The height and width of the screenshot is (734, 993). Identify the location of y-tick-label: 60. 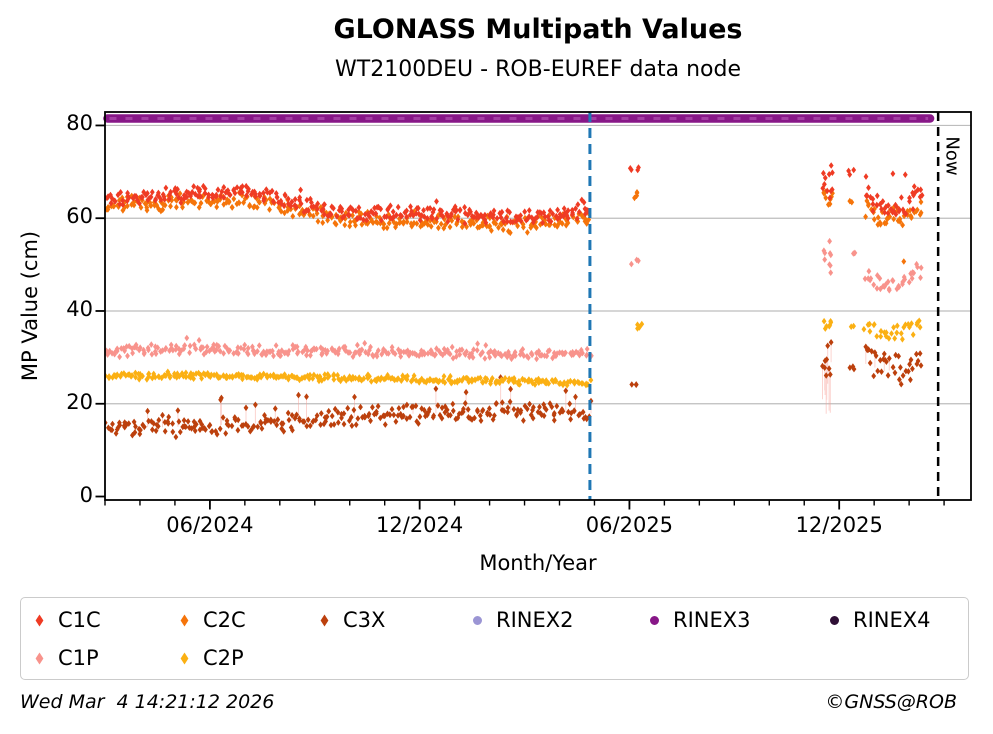
(79, 216).